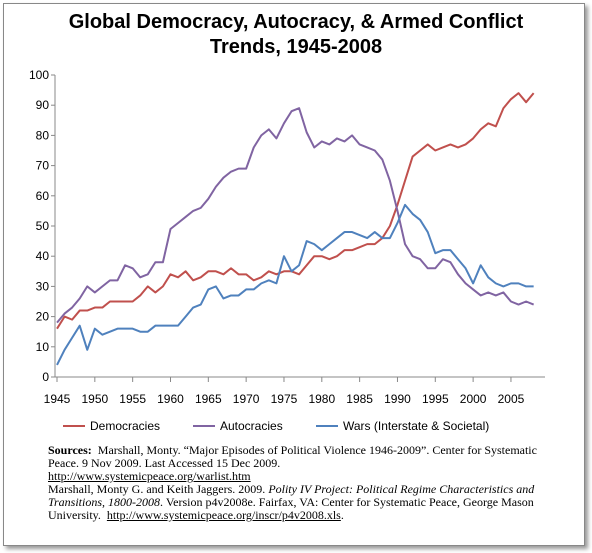  What do you see at coordinates (45, 377) in the screenshot?
I see `y-tick-label: 0` at bounding box center [45, 377].